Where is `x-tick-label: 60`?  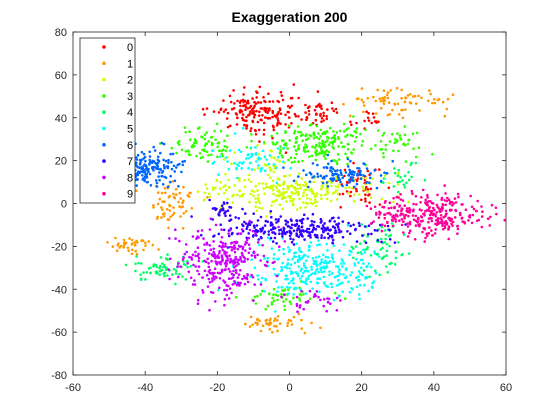
x-tick-label: 60 is located at coordinates (506, 388).